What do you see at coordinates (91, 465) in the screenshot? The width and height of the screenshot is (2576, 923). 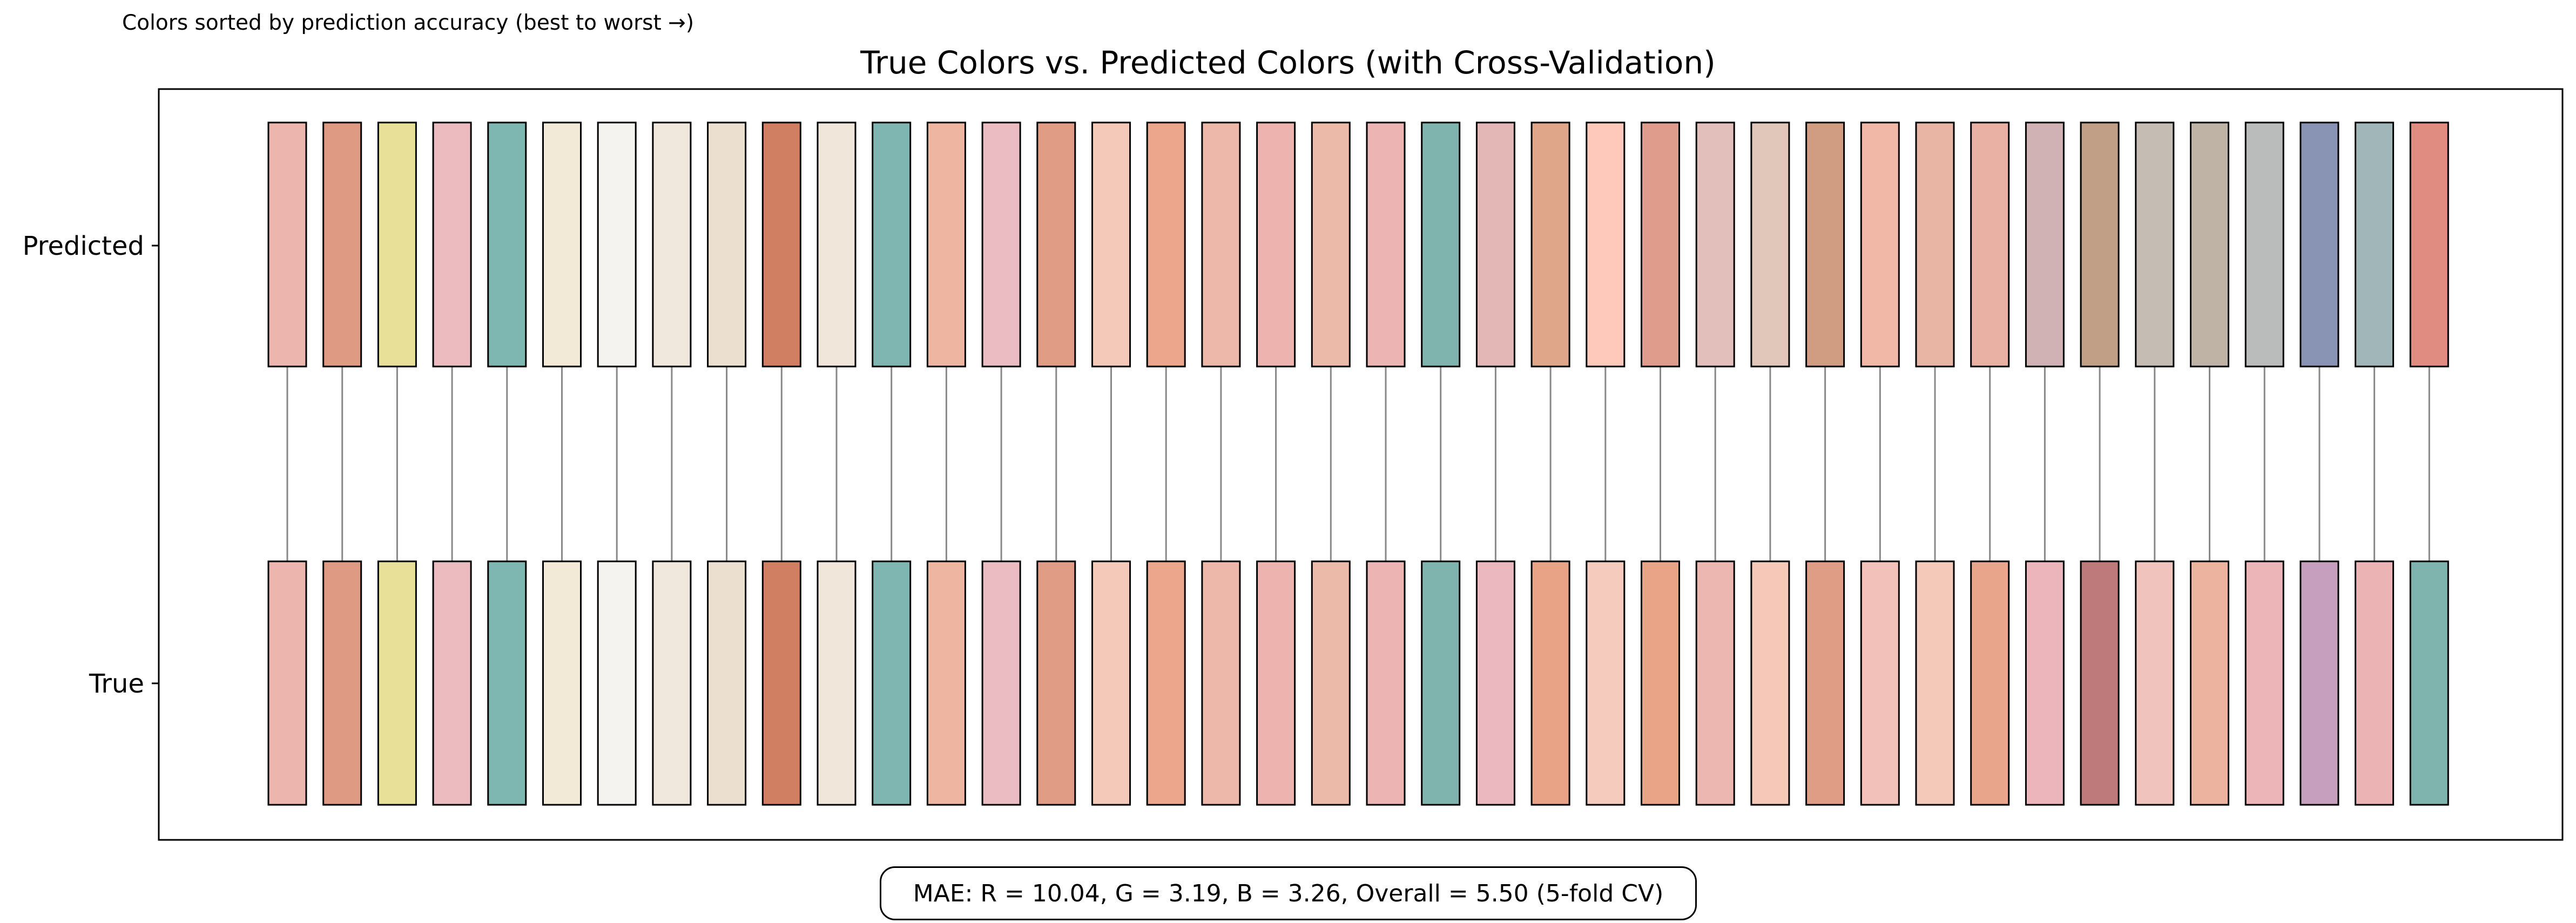 I see `y-axis: Predicted True` at bounding box center [91, 465].